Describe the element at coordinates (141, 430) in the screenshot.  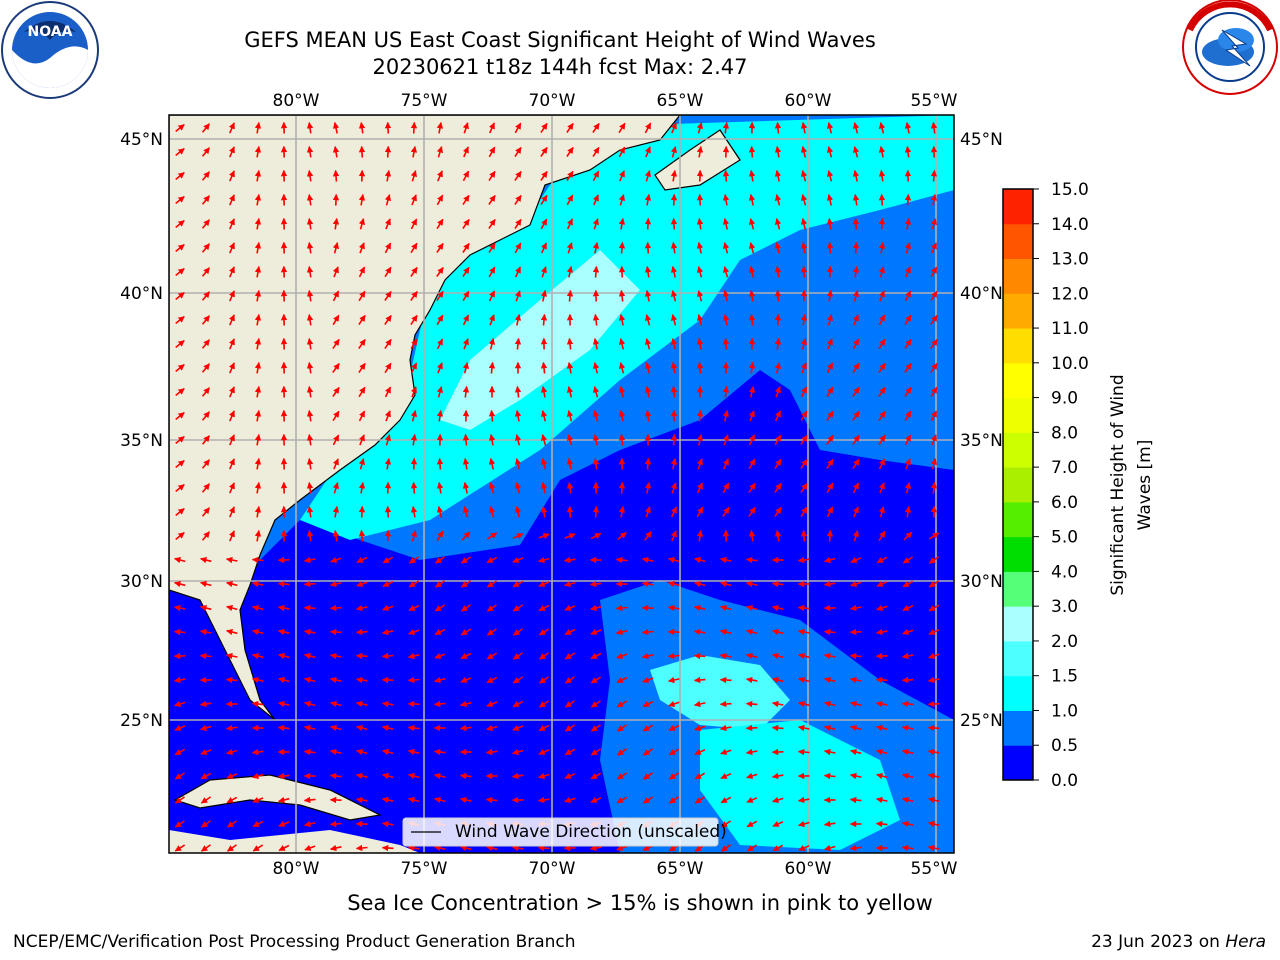
I see `lat-labels-left: 45°N 40°N 35°N 30°N 25°N` at that location.